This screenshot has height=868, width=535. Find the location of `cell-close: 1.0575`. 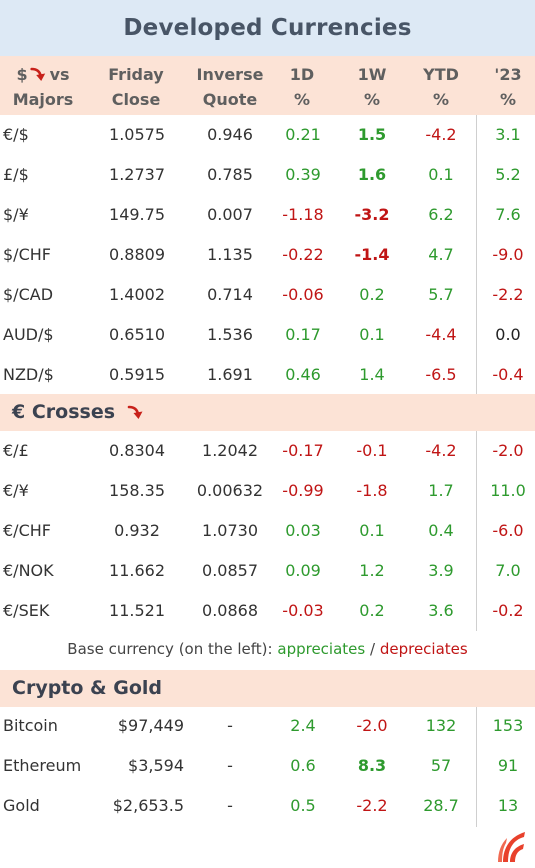

cell-close: 1.0575 is located at coordinates (137, 134).